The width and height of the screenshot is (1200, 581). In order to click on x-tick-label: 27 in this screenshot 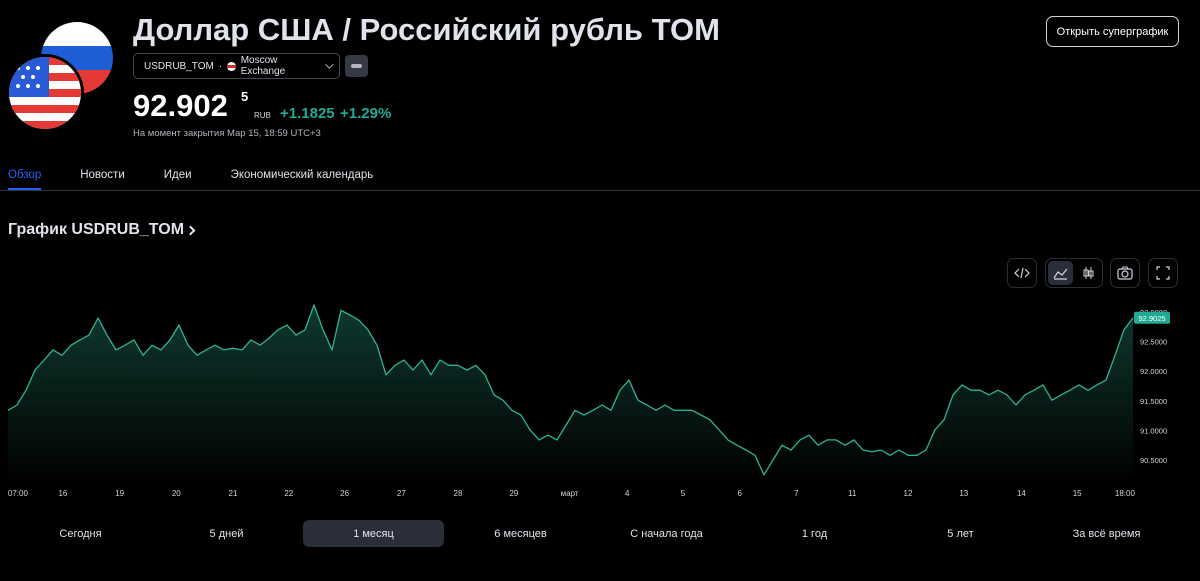, I will do `click(401, 493)`.